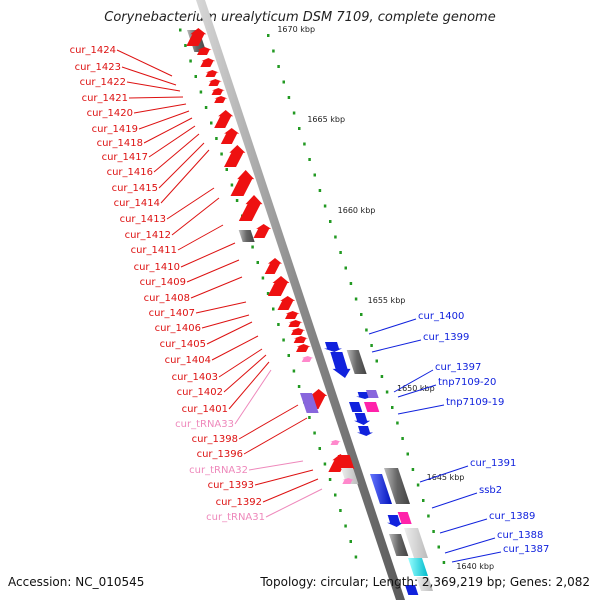  I want to click on reverse-gene-arrow, so click(365, 431).